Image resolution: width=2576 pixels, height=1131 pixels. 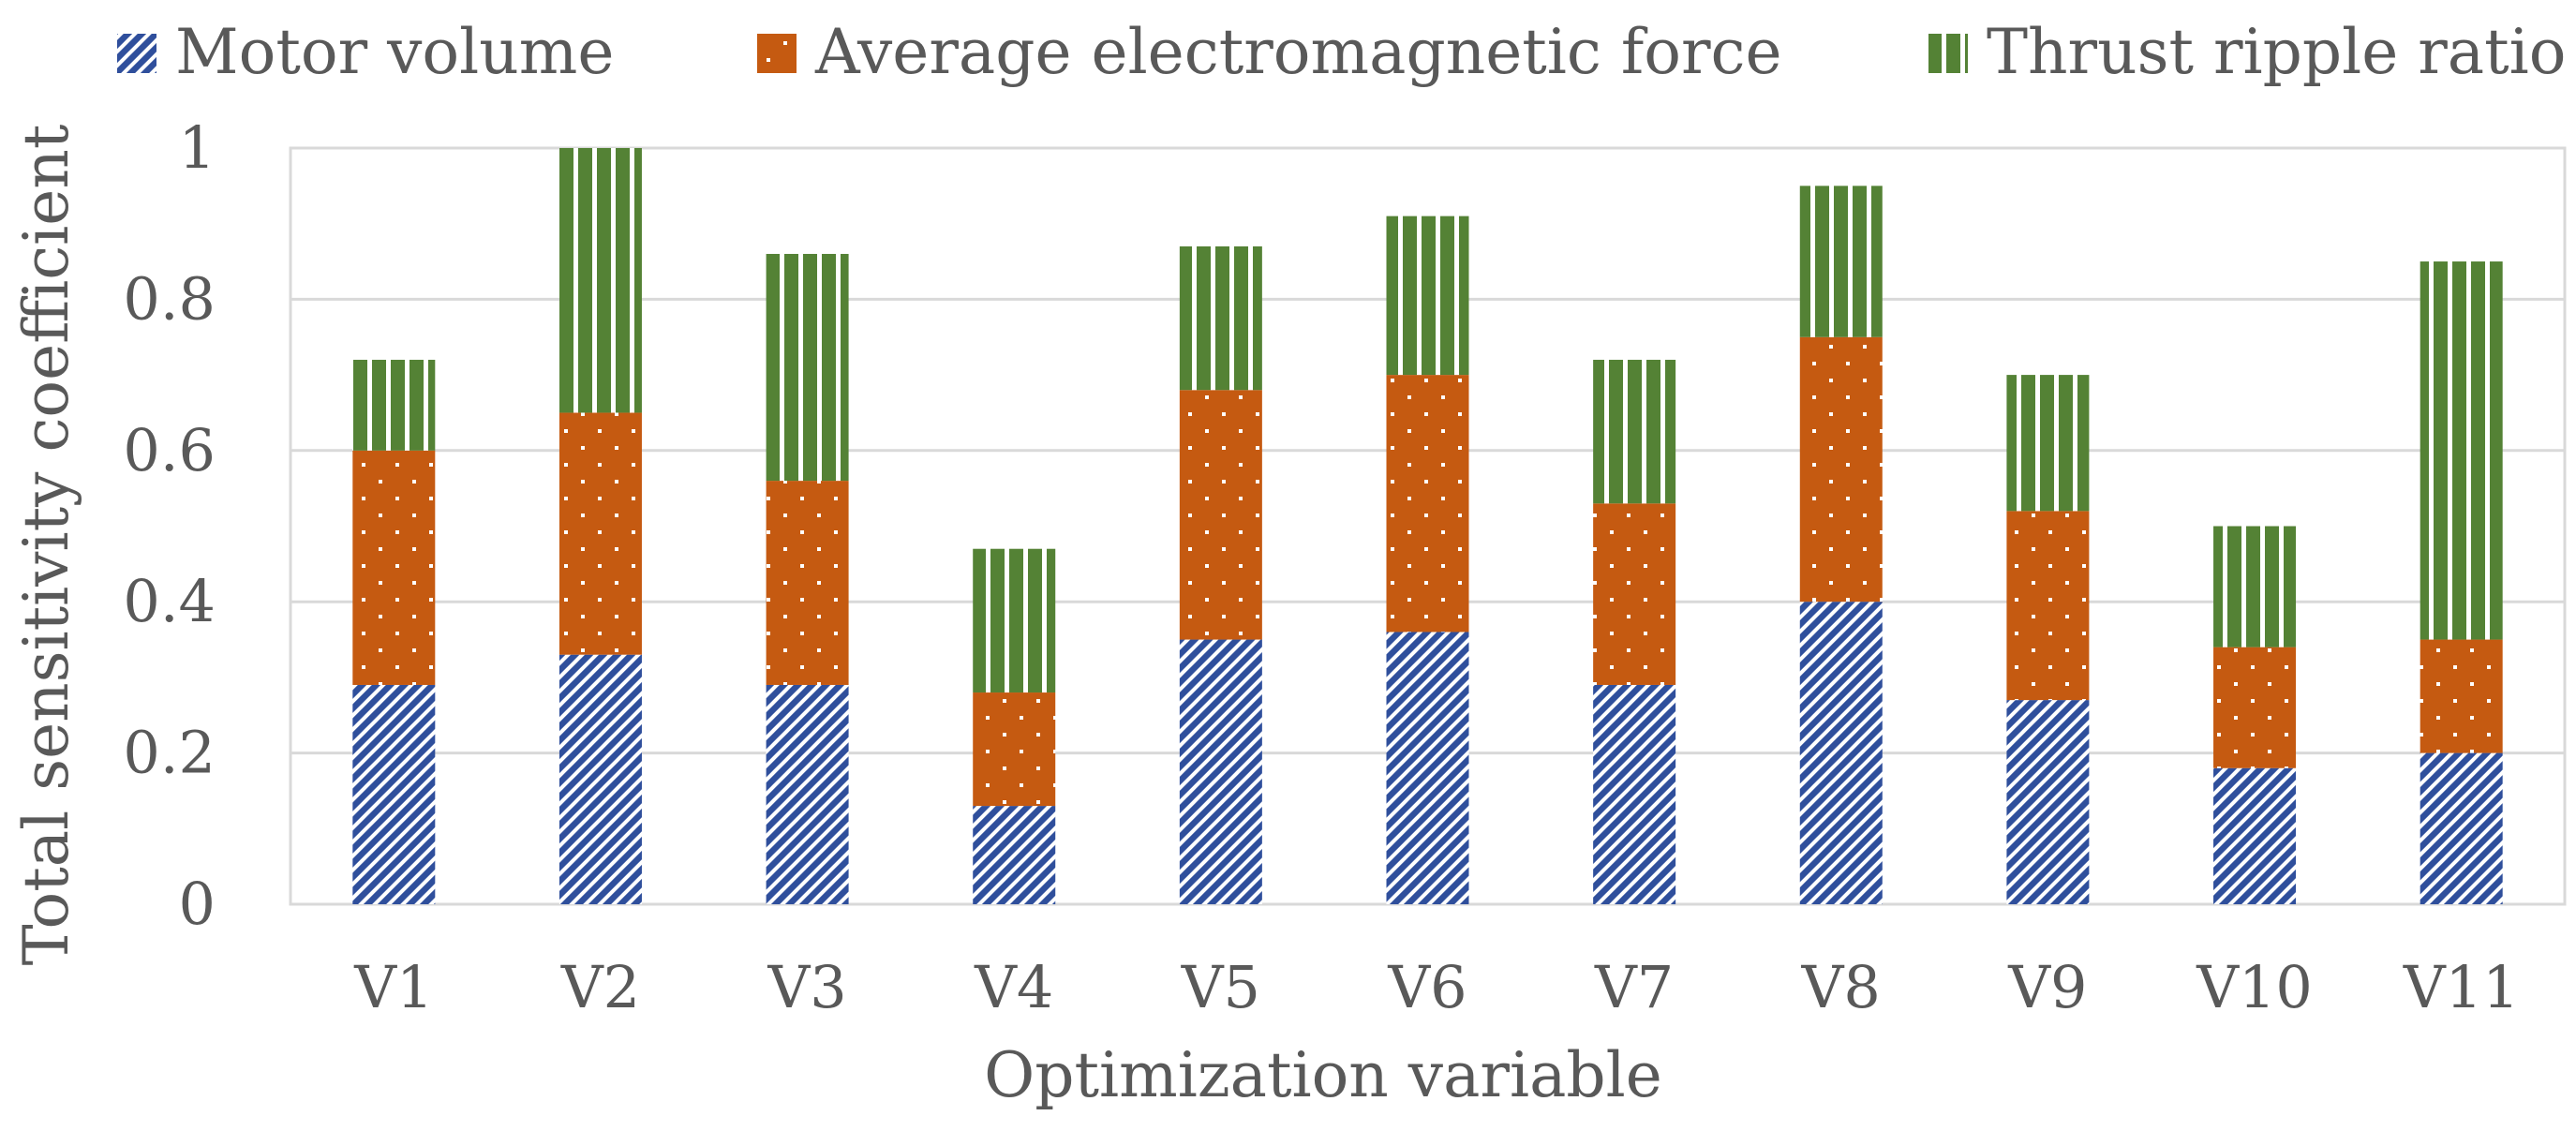 I want to click on legend-item: Thrust ripple ratio, so click(x=2247, y=52).